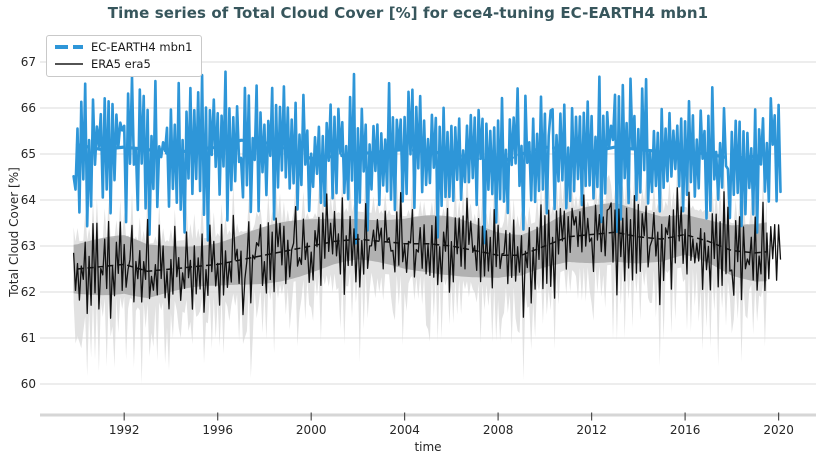 This screenshot has height=455, width=816. What do you see at coordinates (28, 246) in the screenshot?
I see `y-tick-label: 63` at bounding box center [28, 246].